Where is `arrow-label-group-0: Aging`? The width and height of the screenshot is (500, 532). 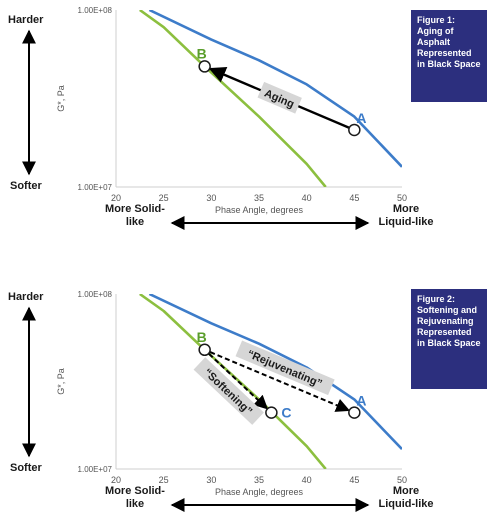
arrow-label-group-0: Aging is located at coordinates (279, 97).